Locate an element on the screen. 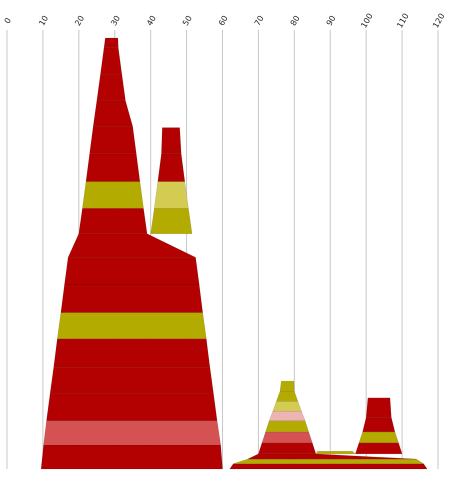  peak-d is located at coordinates (379, 426).